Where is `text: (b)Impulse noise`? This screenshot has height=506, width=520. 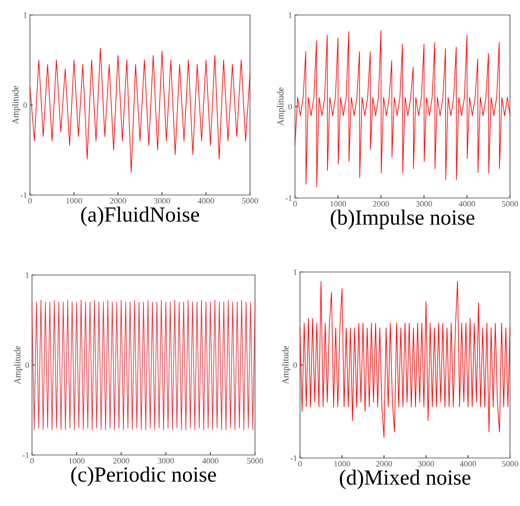
text: (b)Impulse noise is located at coordinates (402, 220).